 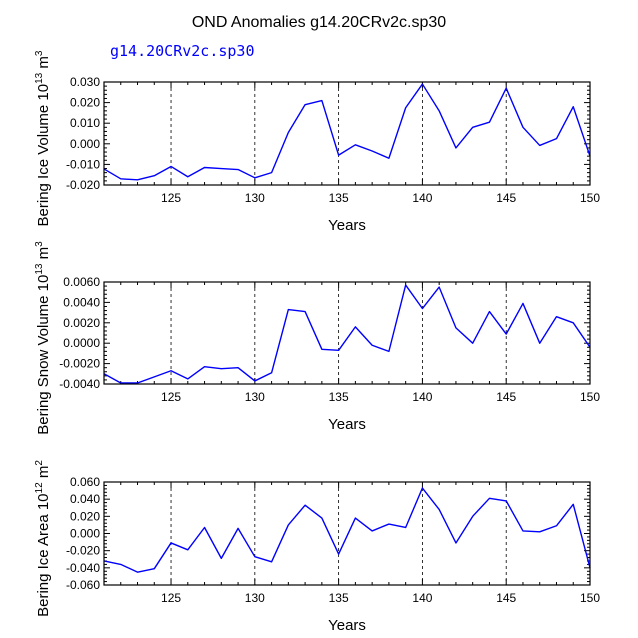 I want to click on c1-ytick-label-4: 0.0040, so click(x=81, y=302).